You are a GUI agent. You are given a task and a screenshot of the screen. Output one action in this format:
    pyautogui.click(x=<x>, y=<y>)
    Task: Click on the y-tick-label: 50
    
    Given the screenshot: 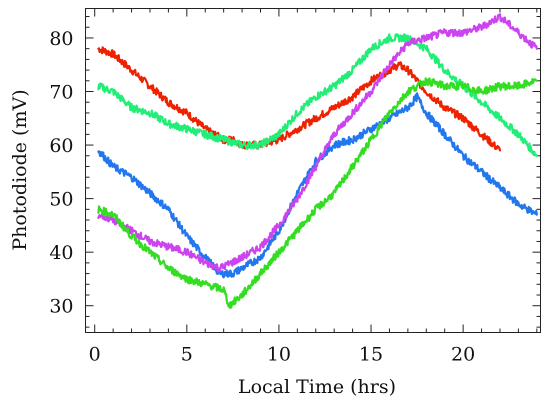 What is the action you would take?
    pyautogui.click(x=61, y=200)
    